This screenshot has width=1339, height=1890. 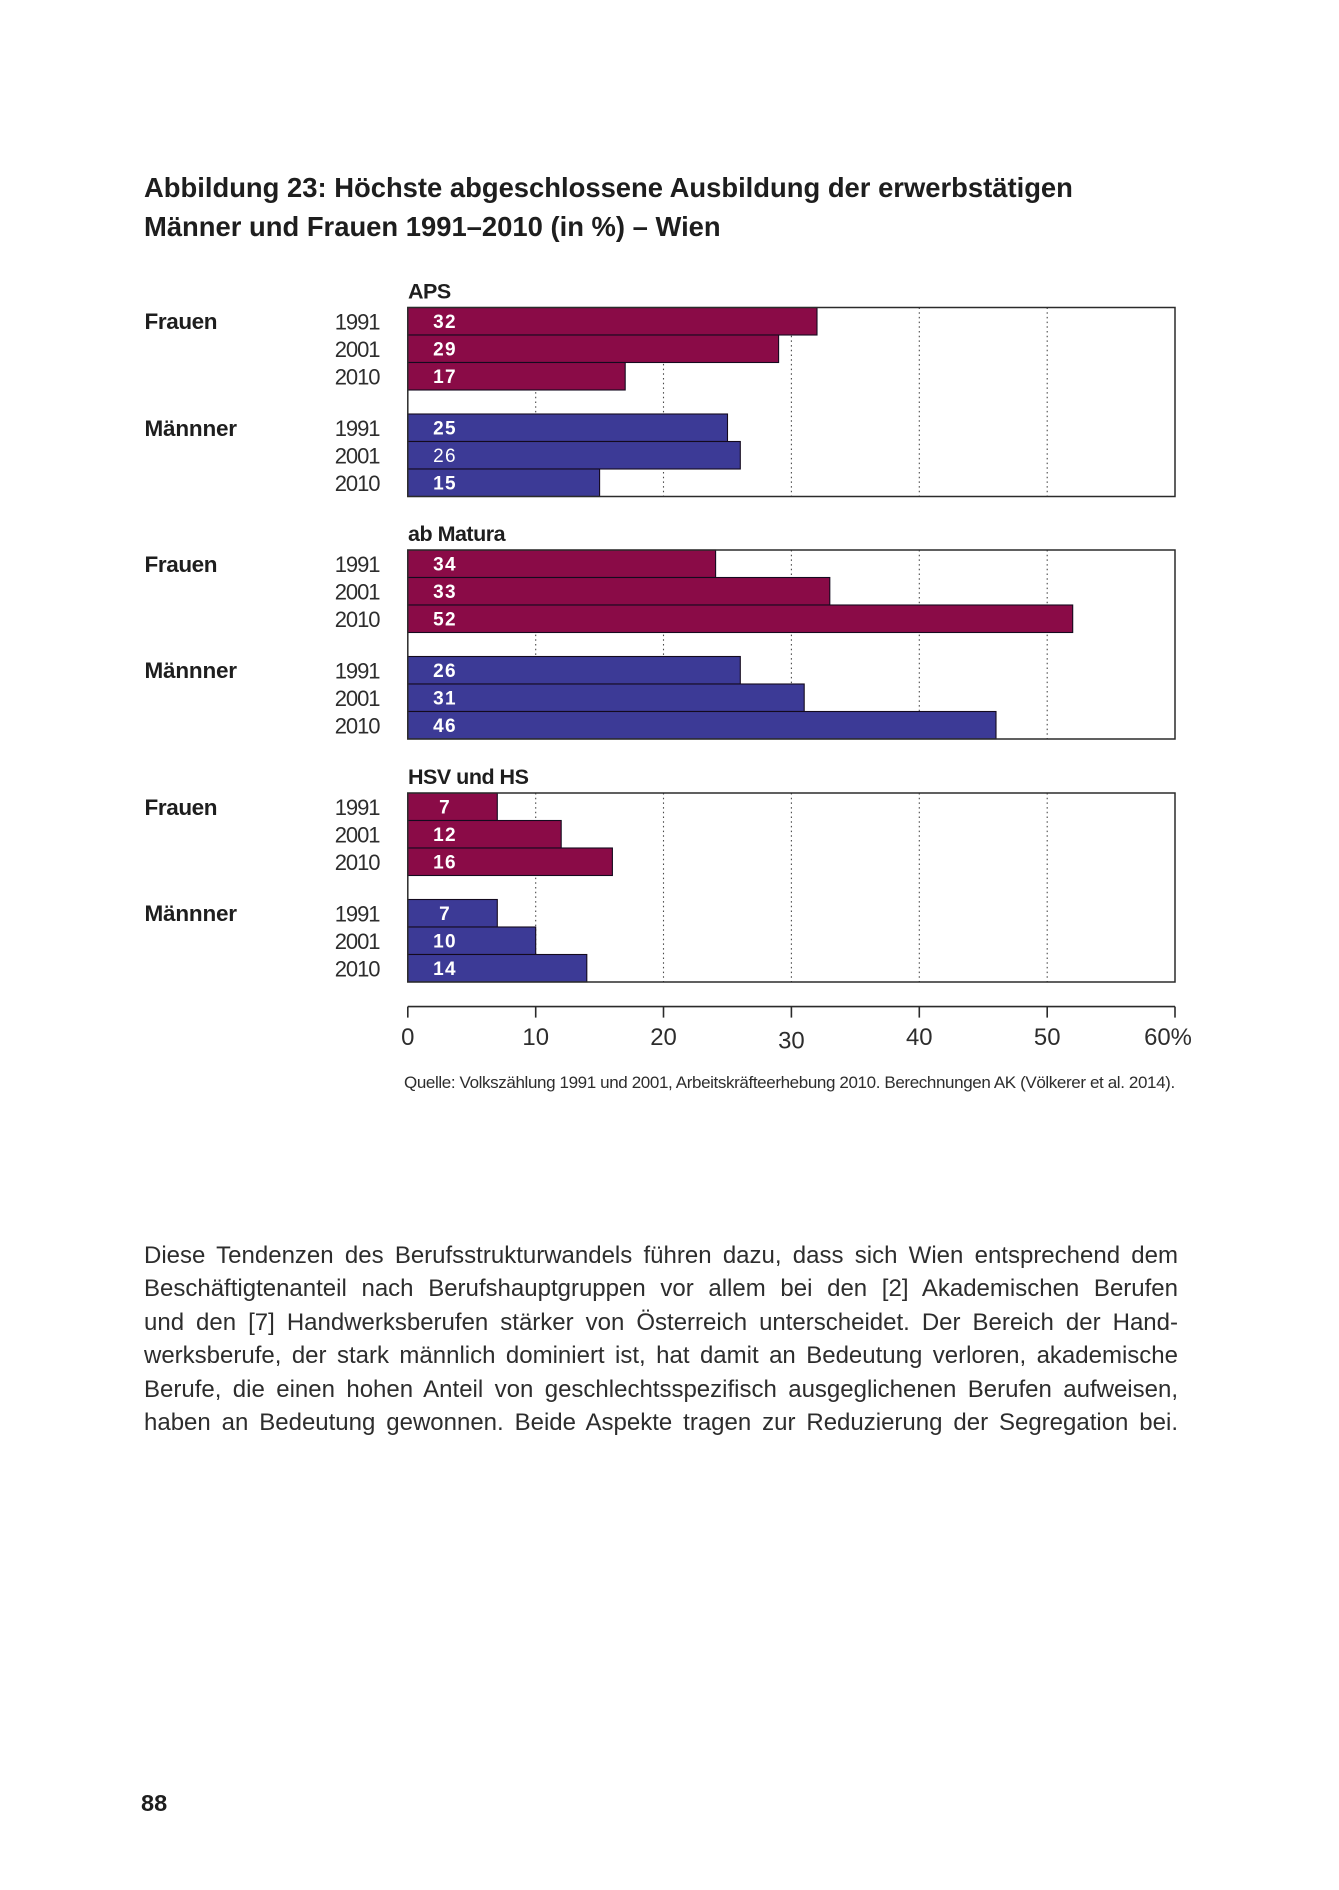 I want to click on svg-text: 40, so click(x=919, y=1037).